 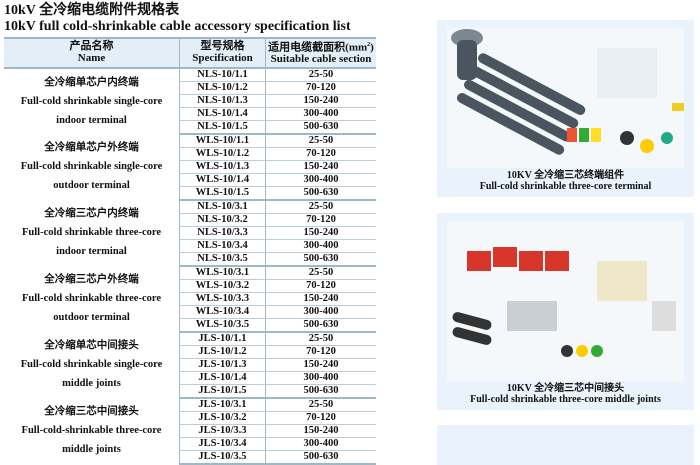 I want to click on title-chinese: 10kV 全冷缩电缆附件规格表, so click(x=92, y=10).